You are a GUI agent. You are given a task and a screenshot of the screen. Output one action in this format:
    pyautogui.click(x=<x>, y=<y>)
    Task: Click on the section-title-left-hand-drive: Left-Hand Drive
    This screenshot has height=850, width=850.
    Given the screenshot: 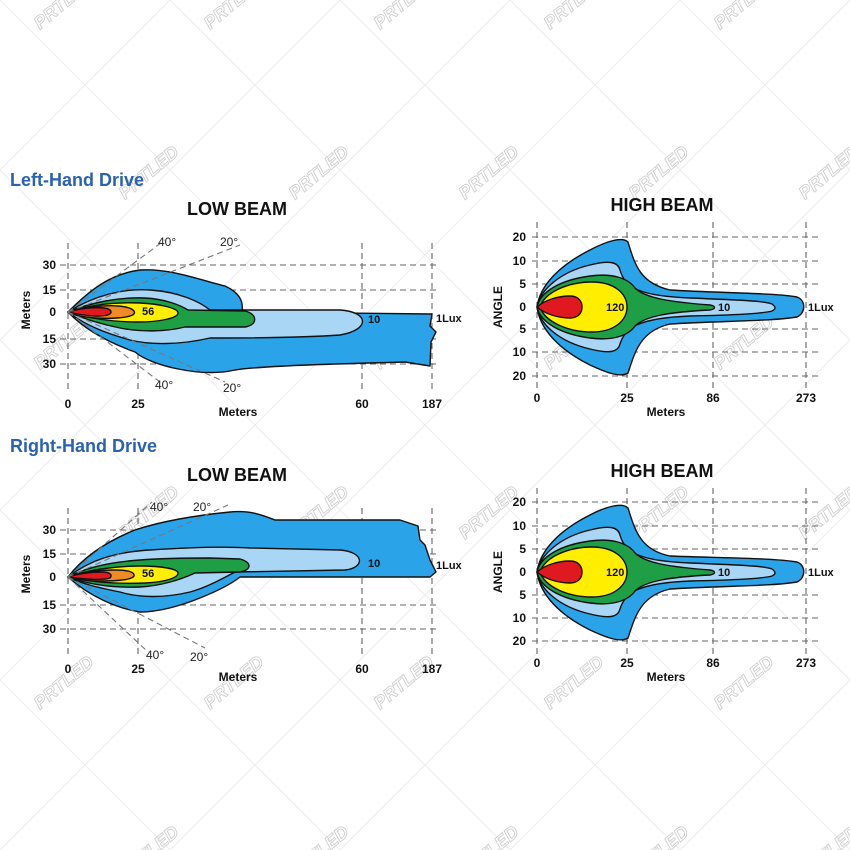 What is the action you would take?
    pyautogui.click(x=77, y=180)
    